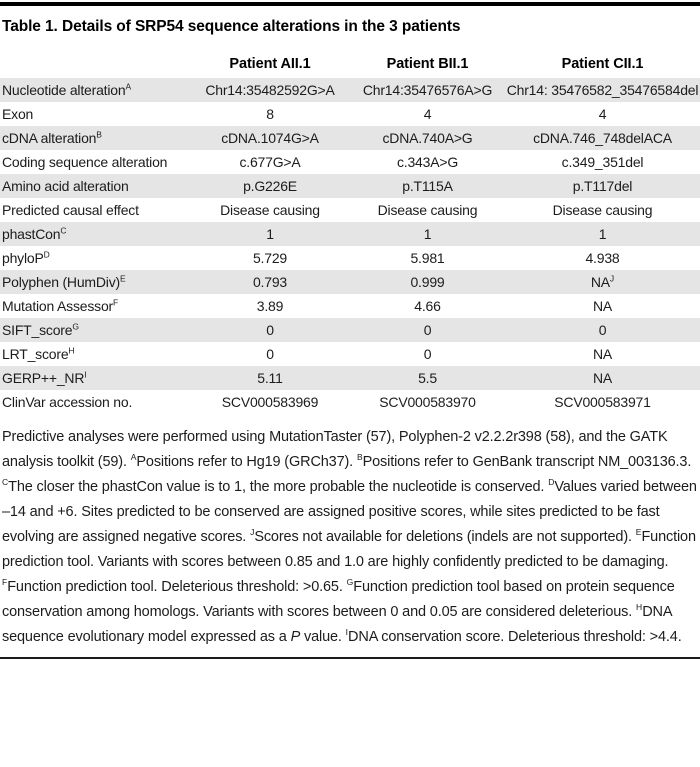 The width and height of the screenshot is (700, 767). I want to click on column-header-patient-bii1: Patient BII.1, so click(427, 64).